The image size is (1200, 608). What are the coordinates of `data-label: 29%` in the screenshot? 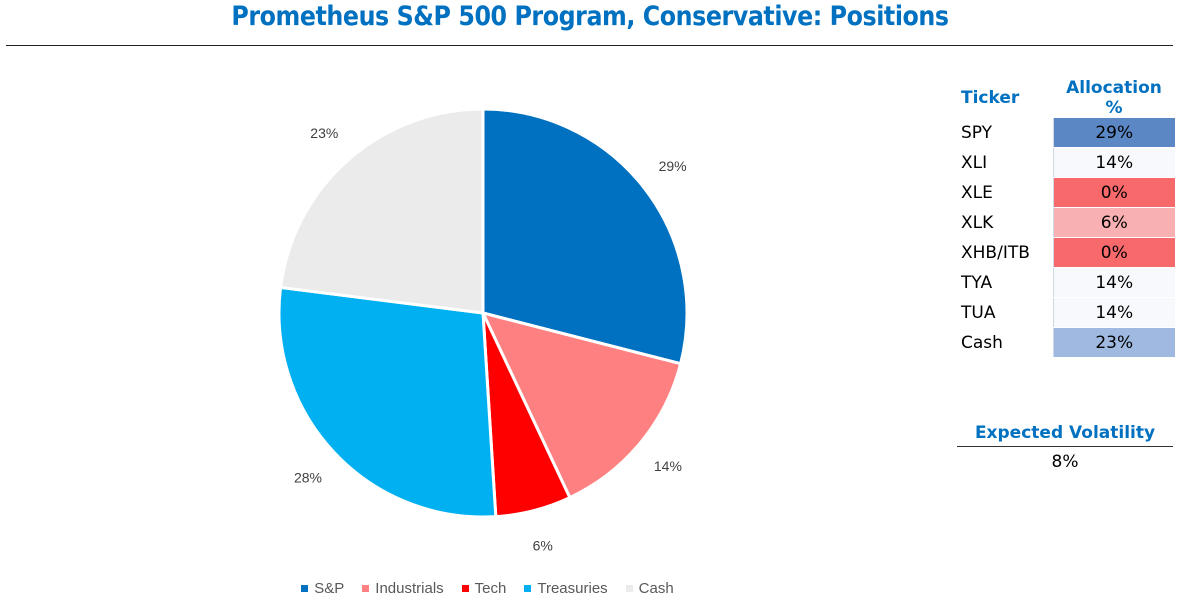 It's located at (673, 166).